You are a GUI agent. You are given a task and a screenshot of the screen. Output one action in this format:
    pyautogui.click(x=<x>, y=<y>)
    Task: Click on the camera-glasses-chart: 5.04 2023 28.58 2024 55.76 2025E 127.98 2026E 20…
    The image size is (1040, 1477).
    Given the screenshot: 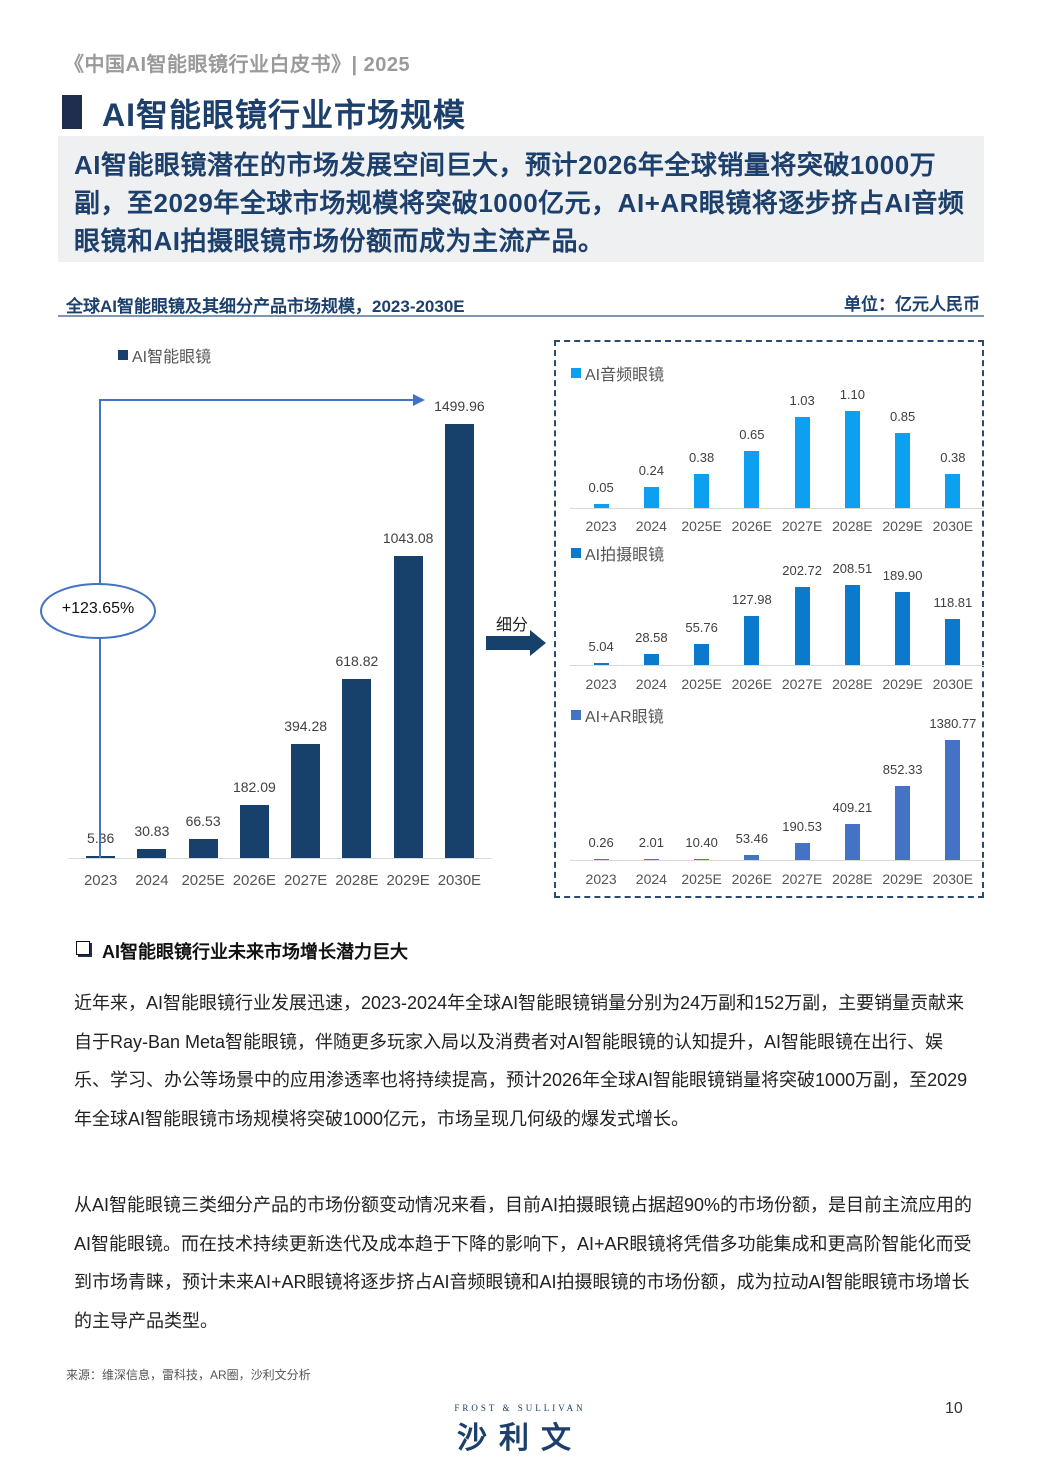 What is the action you would take?
    pyautogui.click(x=777, y=626)
    